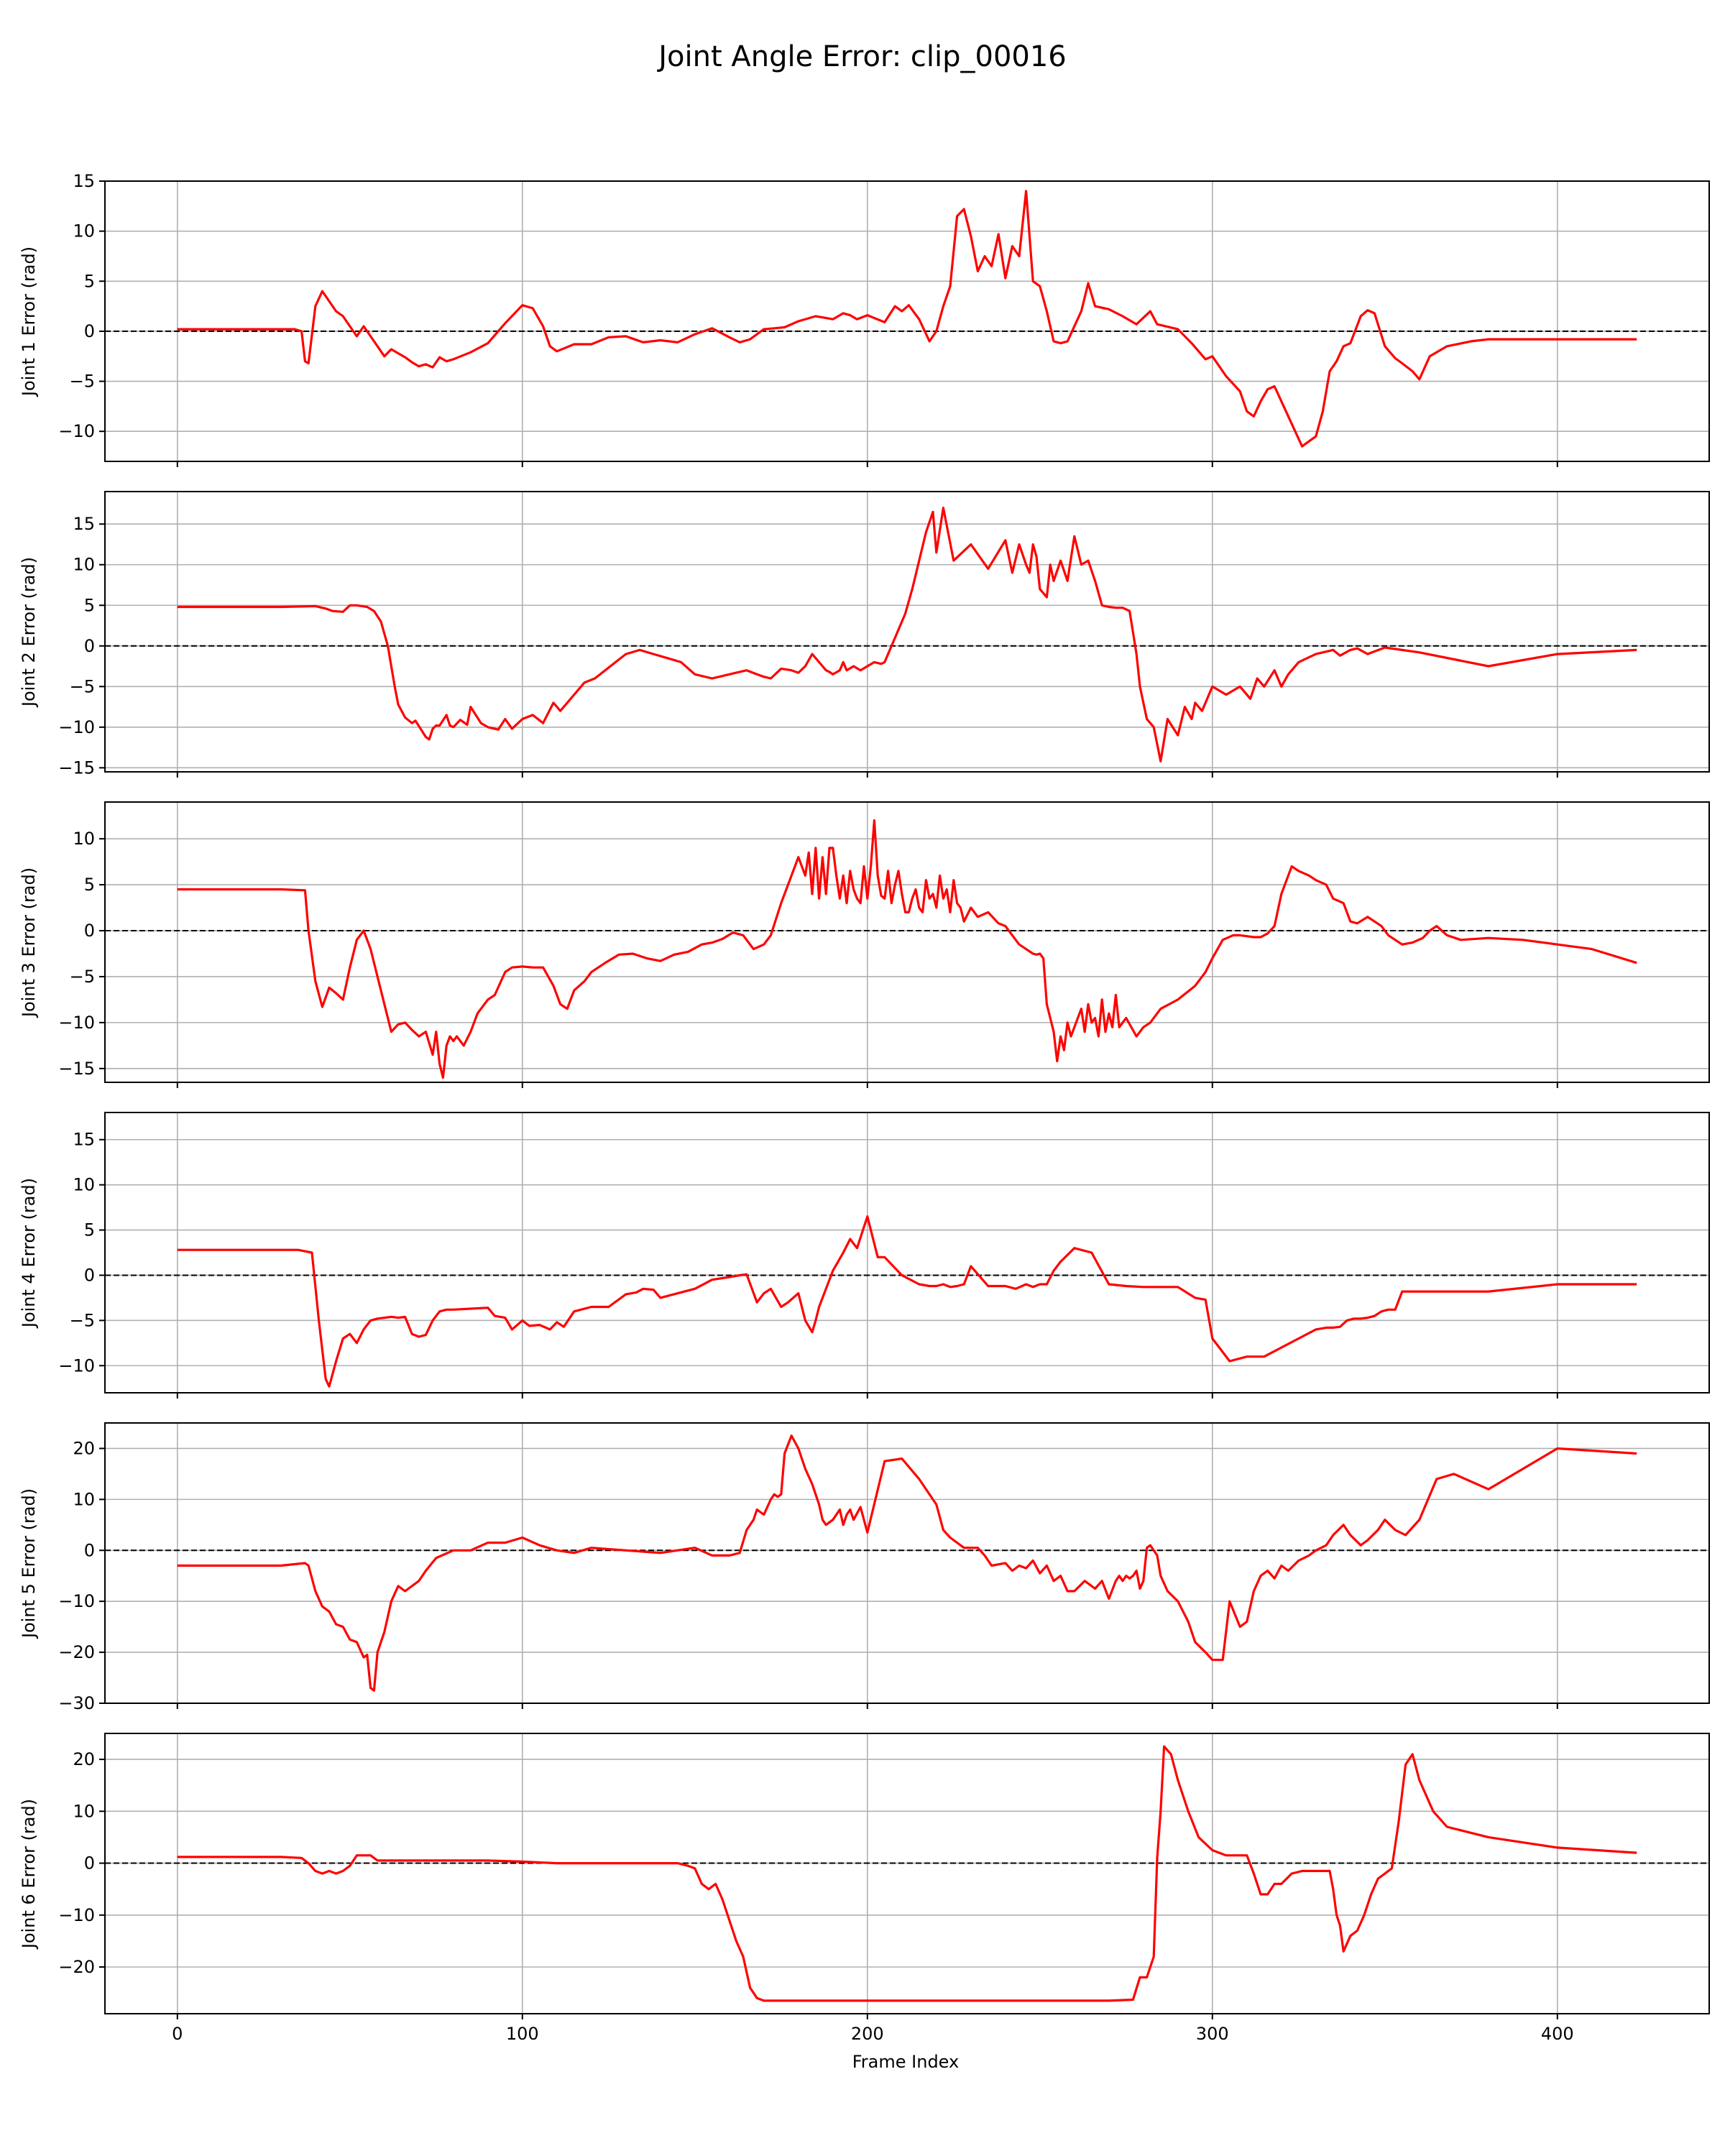 This screenshot has width=1725, height=2156. What do you see at coordinates (1557, 2034) in the screenshot?
I see `x-tick-label: 400` at bounding box center [1557, 2034].